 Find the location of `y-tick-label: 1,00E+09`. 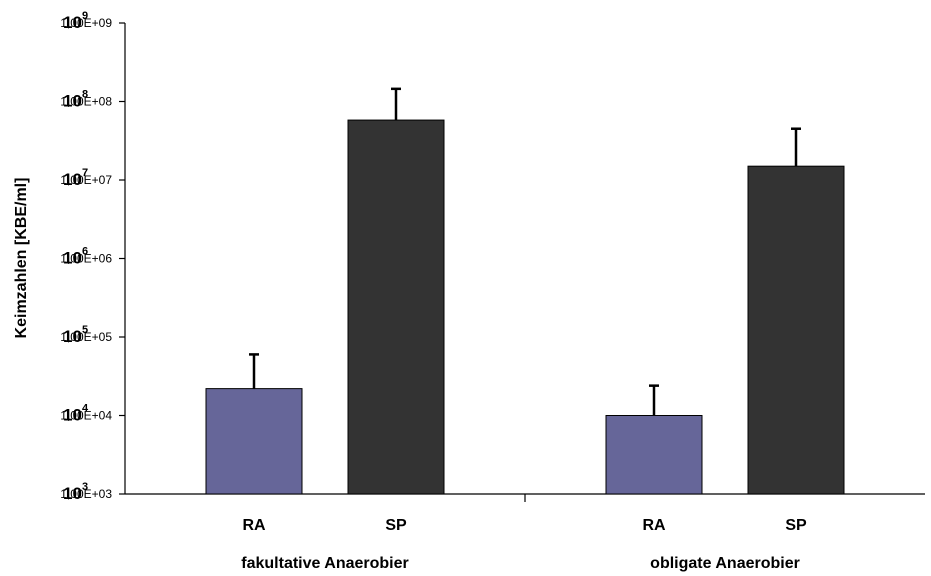

y-tick-label: 1,00E+09 is located at coordinates (86, 23).